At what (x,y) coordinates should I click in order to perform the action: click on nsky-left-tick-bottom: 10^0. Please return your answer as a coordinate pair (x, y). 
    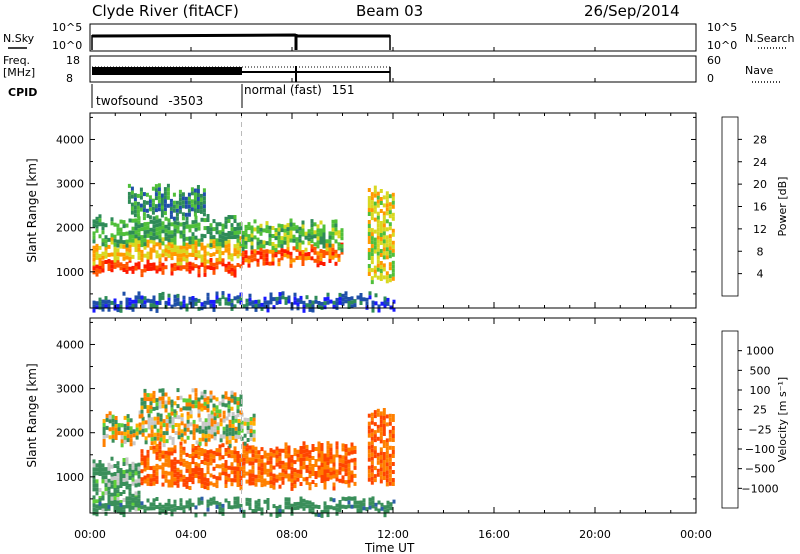
    Looking at the image, I should click on (67, 45).